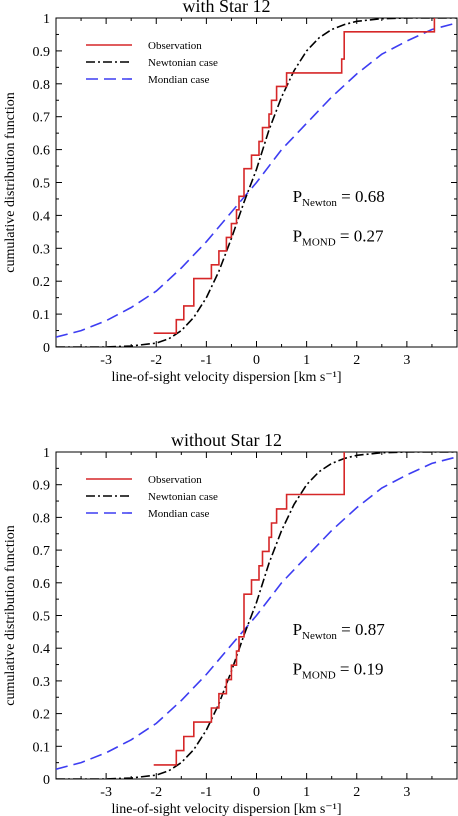 This screenshot has height=816, width=458. I want to click on chart-title: with Star 12, so click(227, 8).